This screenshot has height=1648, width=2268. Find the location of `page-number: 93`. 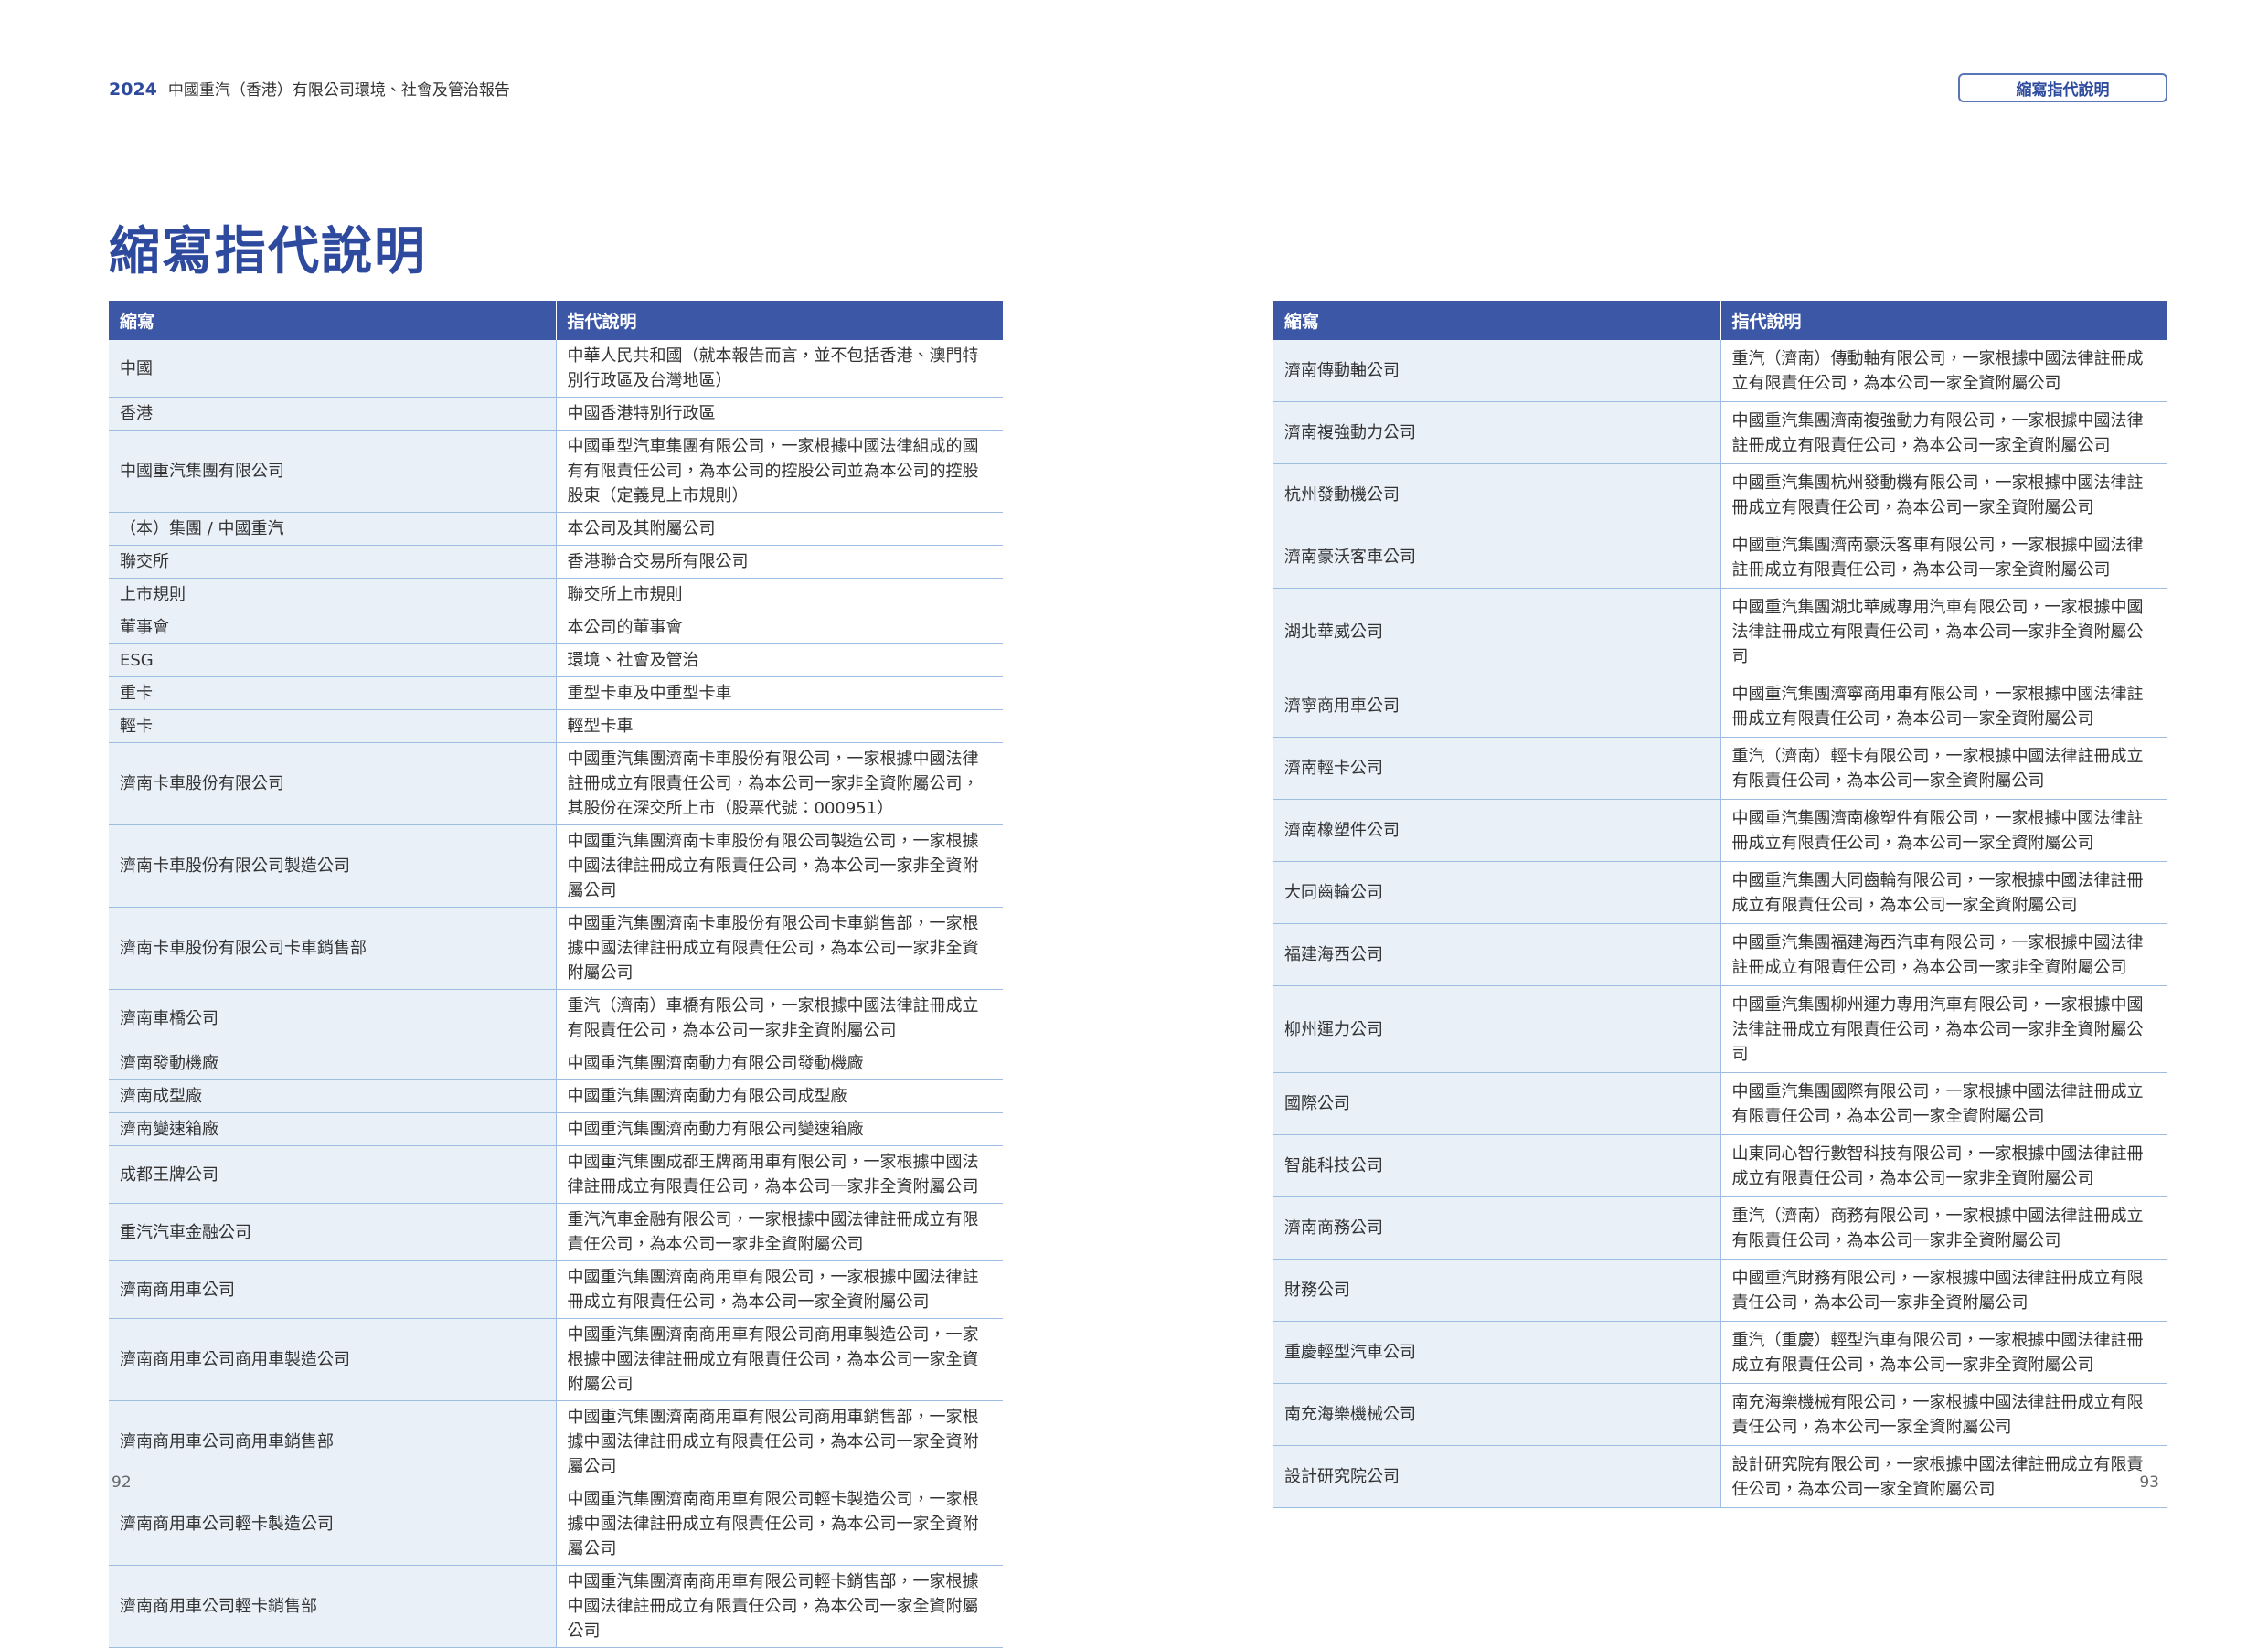

page-number: 93 is located at coordinates (2149, 1482).